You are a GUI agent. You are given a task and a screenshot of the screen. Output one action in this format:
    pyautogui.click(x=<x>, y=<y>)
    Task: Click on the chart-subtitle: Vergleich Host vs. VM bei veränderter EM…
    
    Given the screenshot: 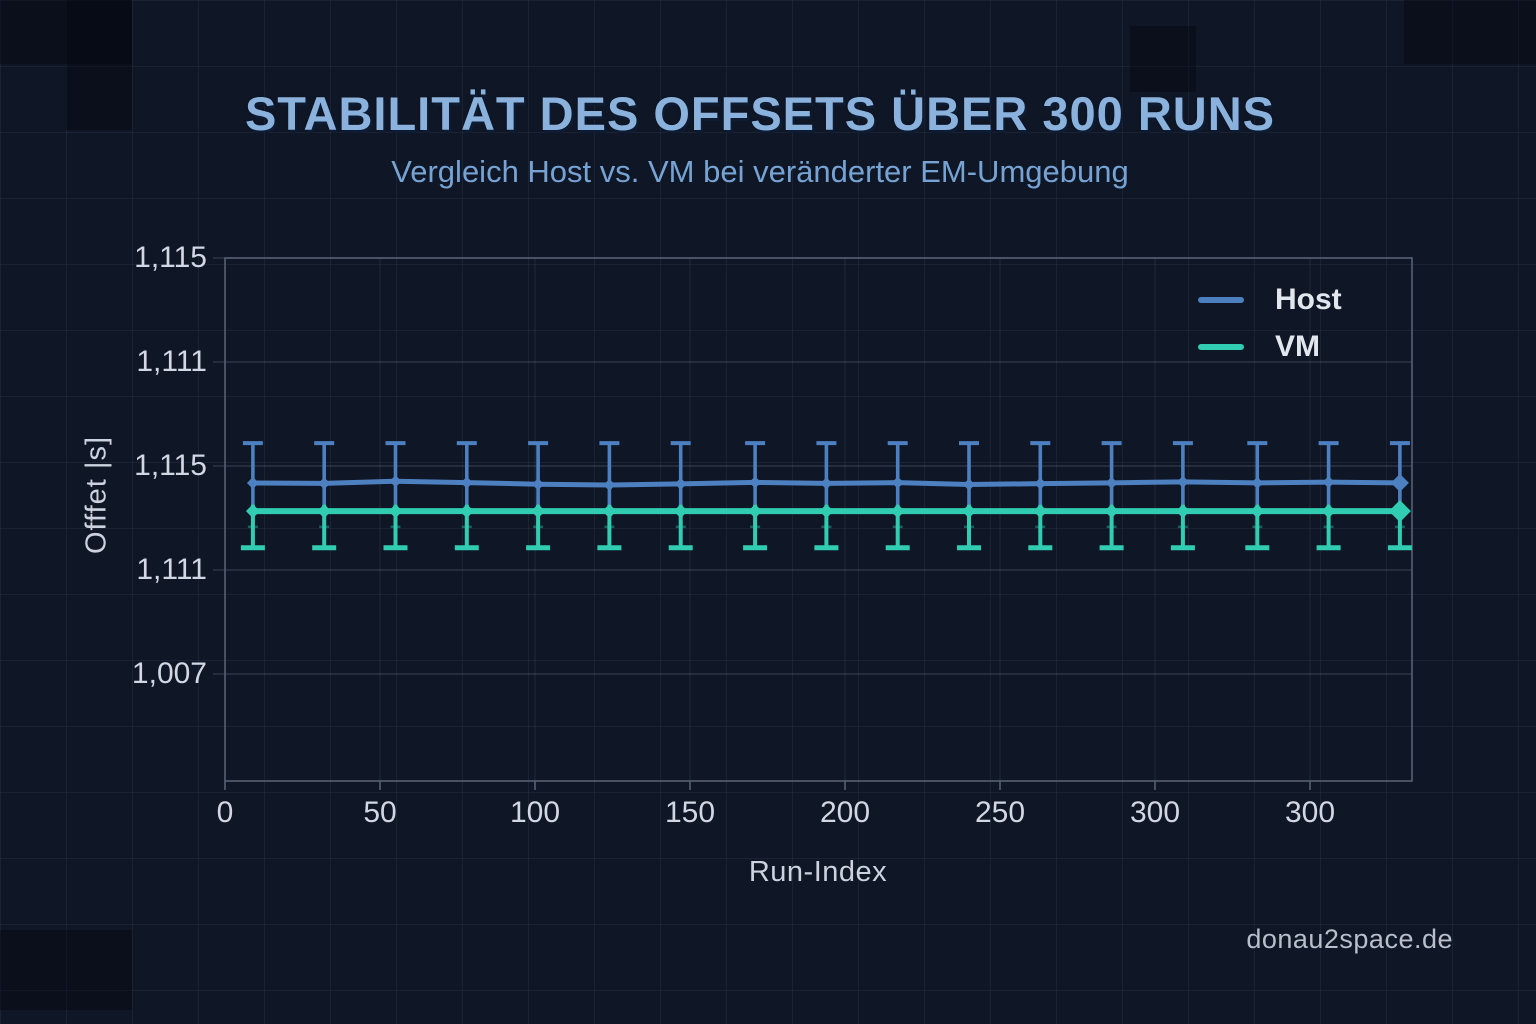 What is the action you would take?
    pyautogui.click(x=760, y=171)
    